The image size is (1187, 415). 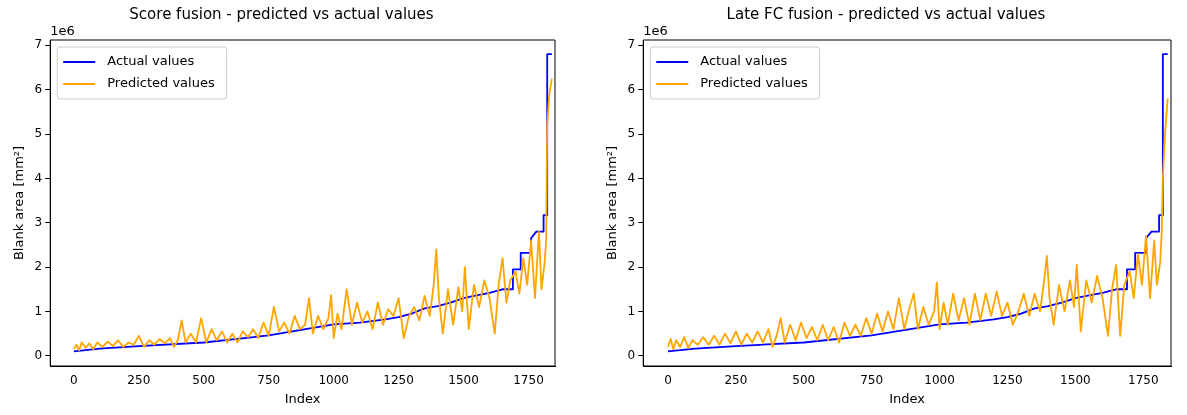 What do you see at coordinates (281, 13) in the screenshot?
I see `chart-title: Score fusion - predicted vs actual values` at bounding box center [281, 13].